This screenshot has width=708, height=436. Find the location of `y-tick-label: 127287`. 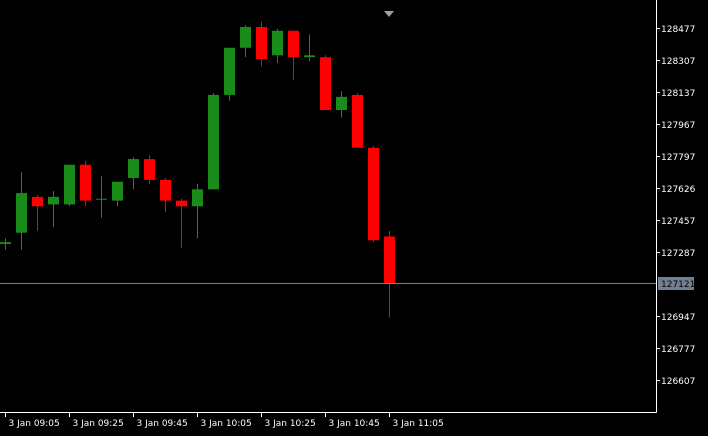

y-tick-label: 127287 is located at coordinates (678, 254).